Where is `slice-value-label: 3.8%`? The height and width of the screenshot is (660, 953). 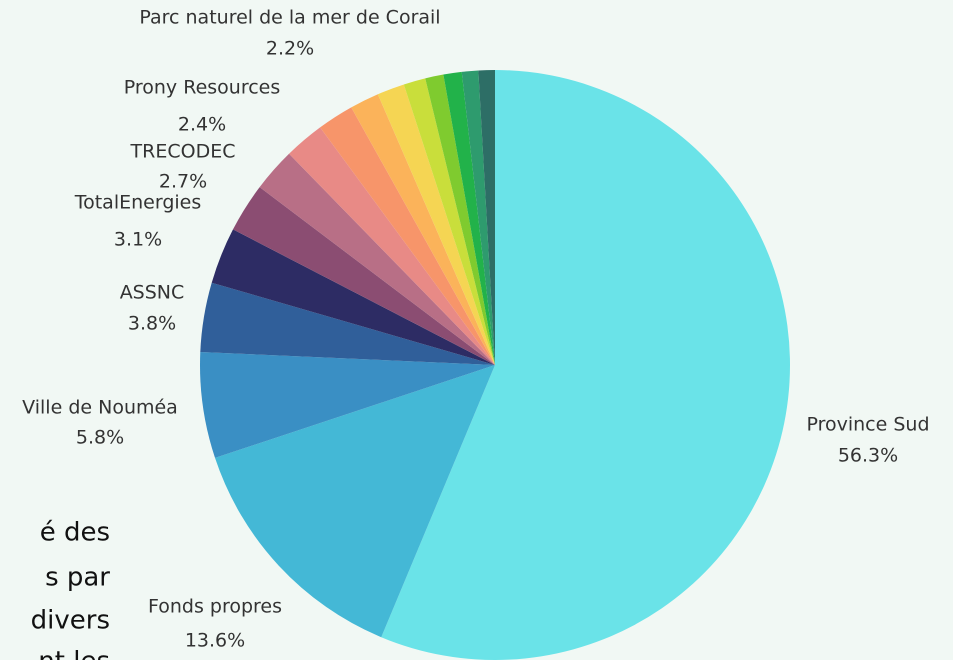 slice-value-label: 3.8% is located at coordinates (152, 324).